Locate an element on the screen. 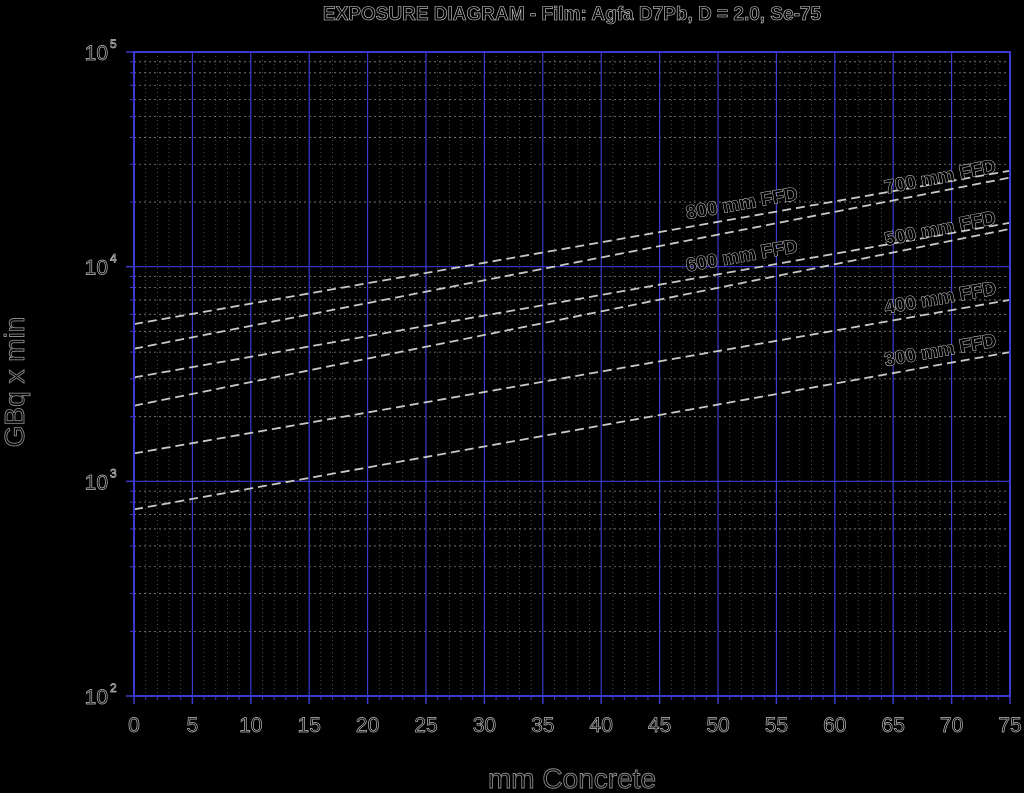 This screenshot has height=793, width=1024. y-tick-exponent: 5 is located at coordinates (113, 44).